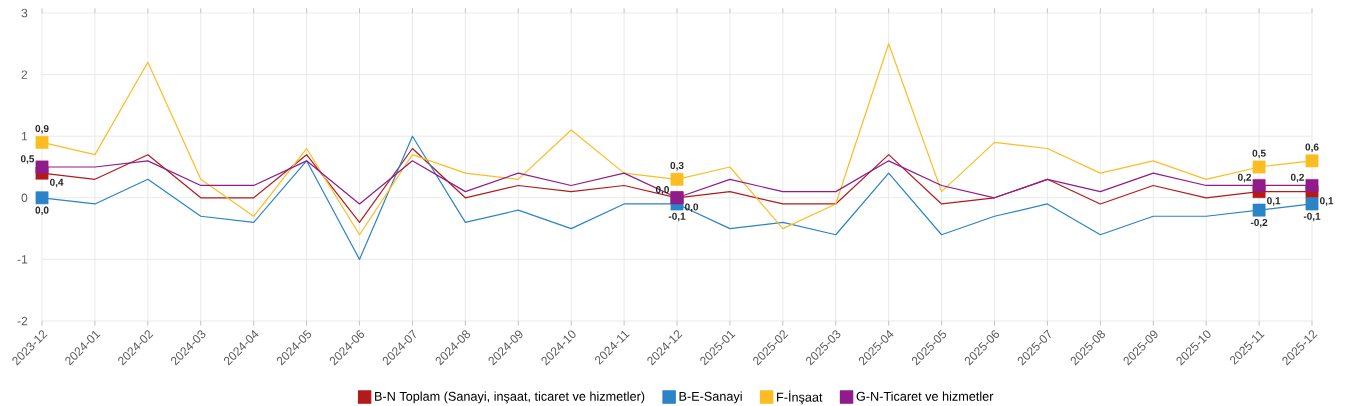  I want to click on data-label: 0,4, so click(57, 183).